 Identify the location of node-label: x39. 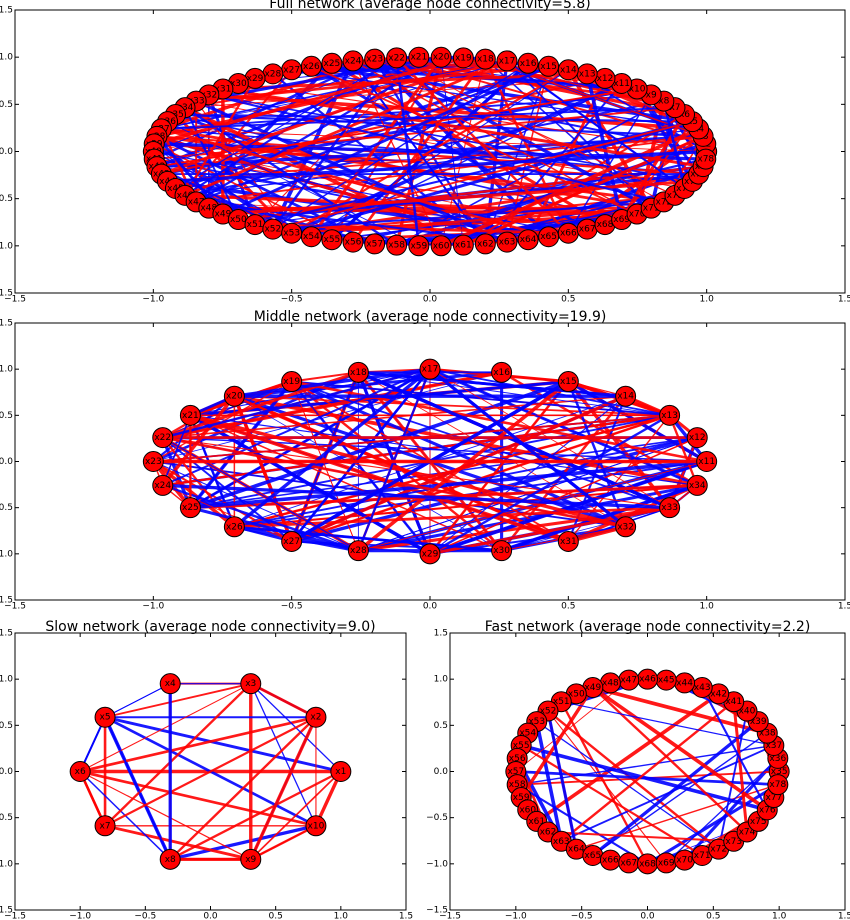
(758, 722).